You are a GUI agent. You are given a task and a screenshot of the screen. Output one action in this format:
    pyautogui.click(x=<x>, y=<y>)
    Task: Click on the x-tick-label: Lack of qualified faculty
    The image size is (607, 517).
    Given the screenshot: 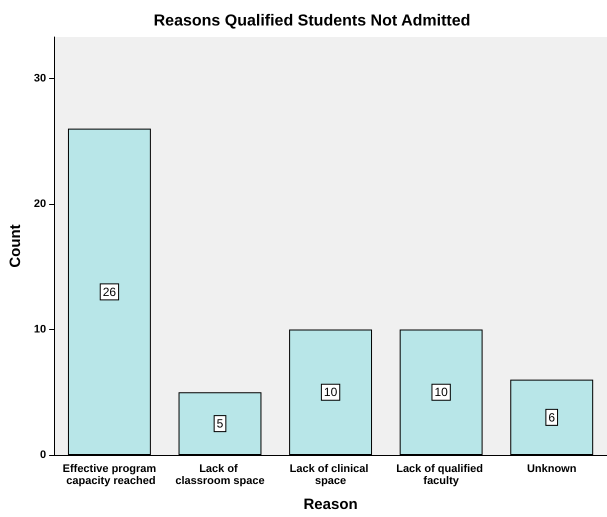 What is the action you would take?
    pyautogui.click(x=441, y=475)
    